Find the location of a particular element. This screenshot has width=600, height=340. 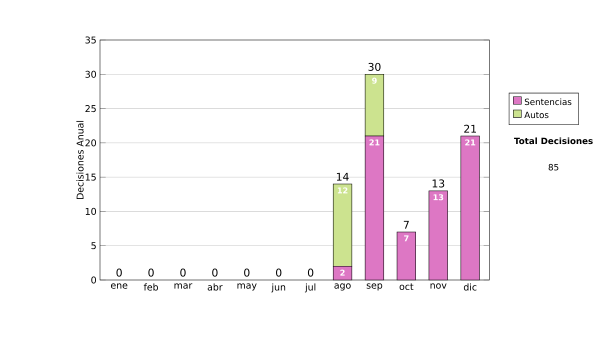

data-label: 12 is located at coordinates (343, 190).